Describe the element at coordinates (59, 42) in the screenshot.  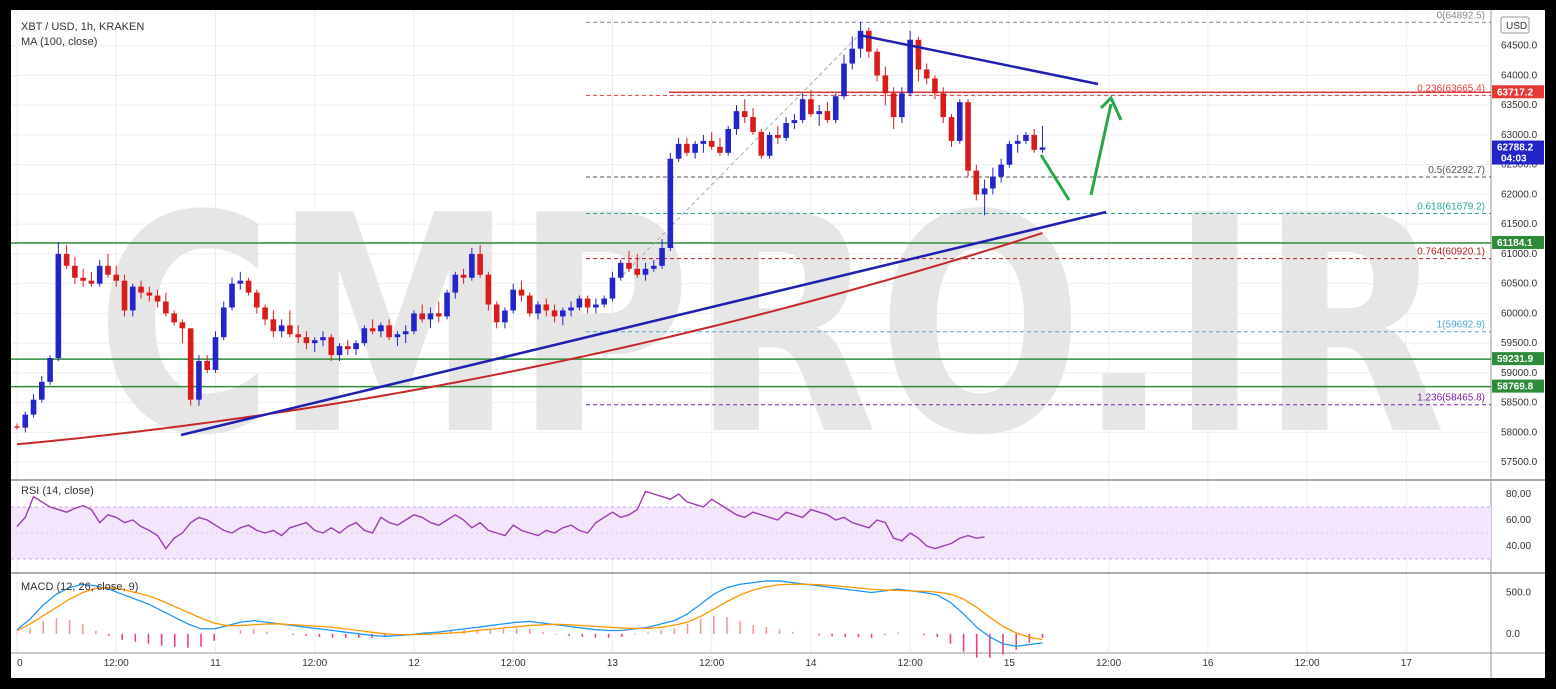
I see `ma-label: MA (100, close)` at that location.